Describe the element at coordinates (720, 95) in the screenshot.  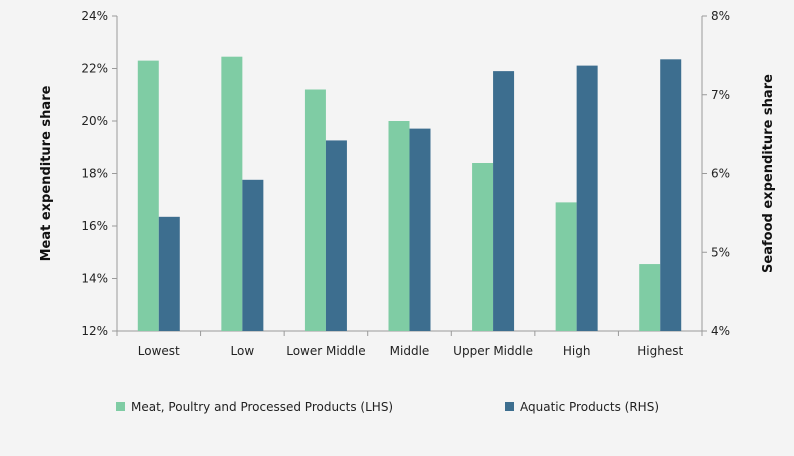
I see `right-tick-label: 7%` at that location.